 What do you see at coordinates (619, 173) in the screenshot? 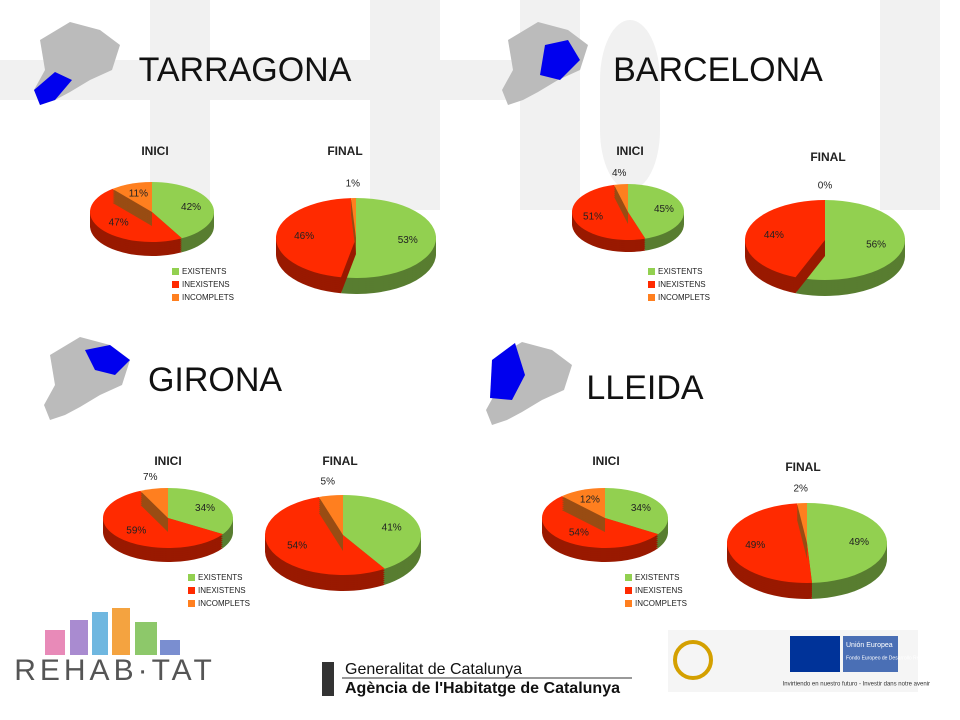
I see `data-label: 4%` at bounding box center [619, 173].